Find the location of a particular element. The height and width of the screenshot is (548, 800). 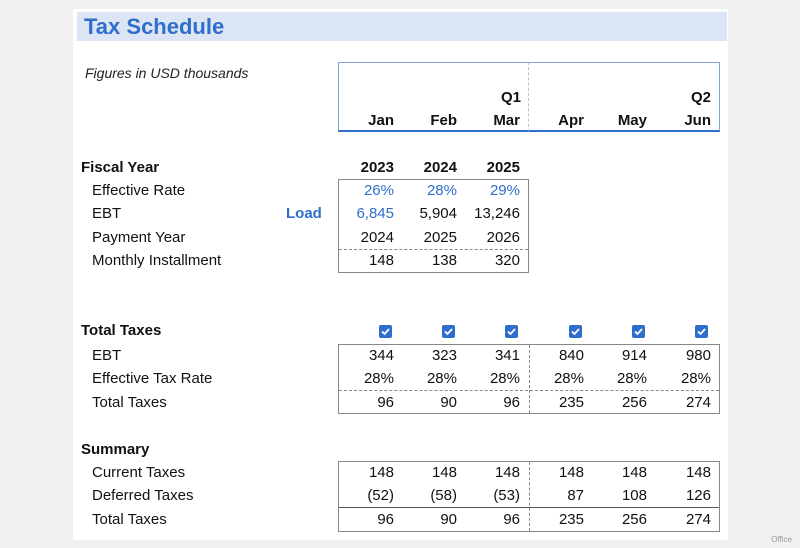

row-label: Effective Rate is located at coordinates (139, 190).